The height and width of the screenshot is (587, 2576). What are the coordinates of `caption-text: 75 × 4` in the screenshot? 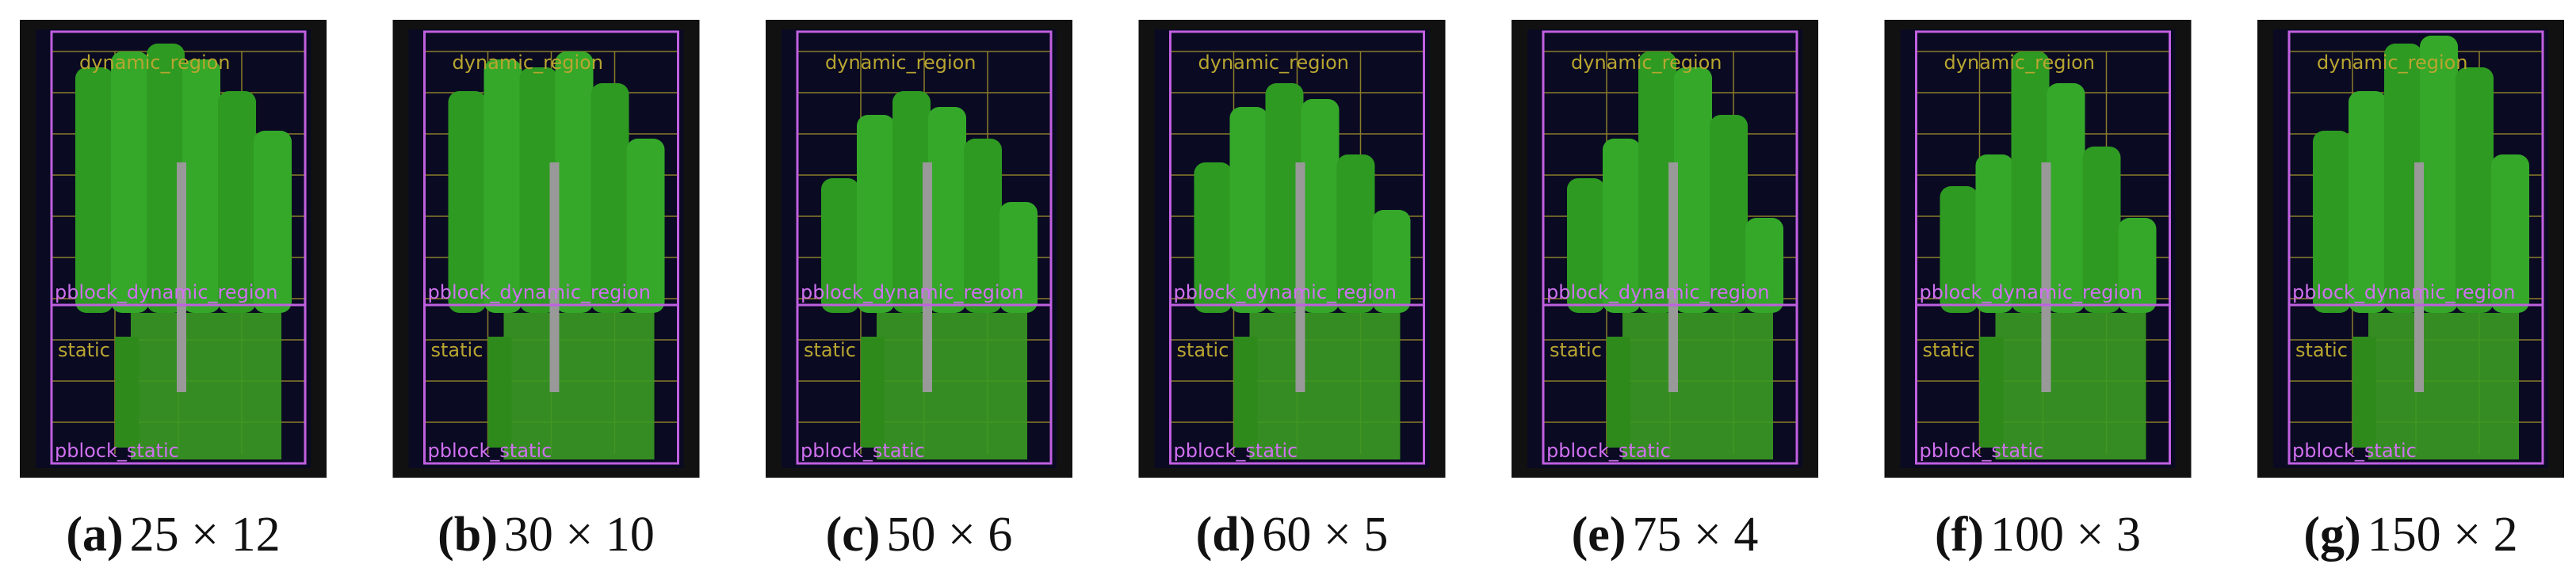 It's located at (1695, 535).